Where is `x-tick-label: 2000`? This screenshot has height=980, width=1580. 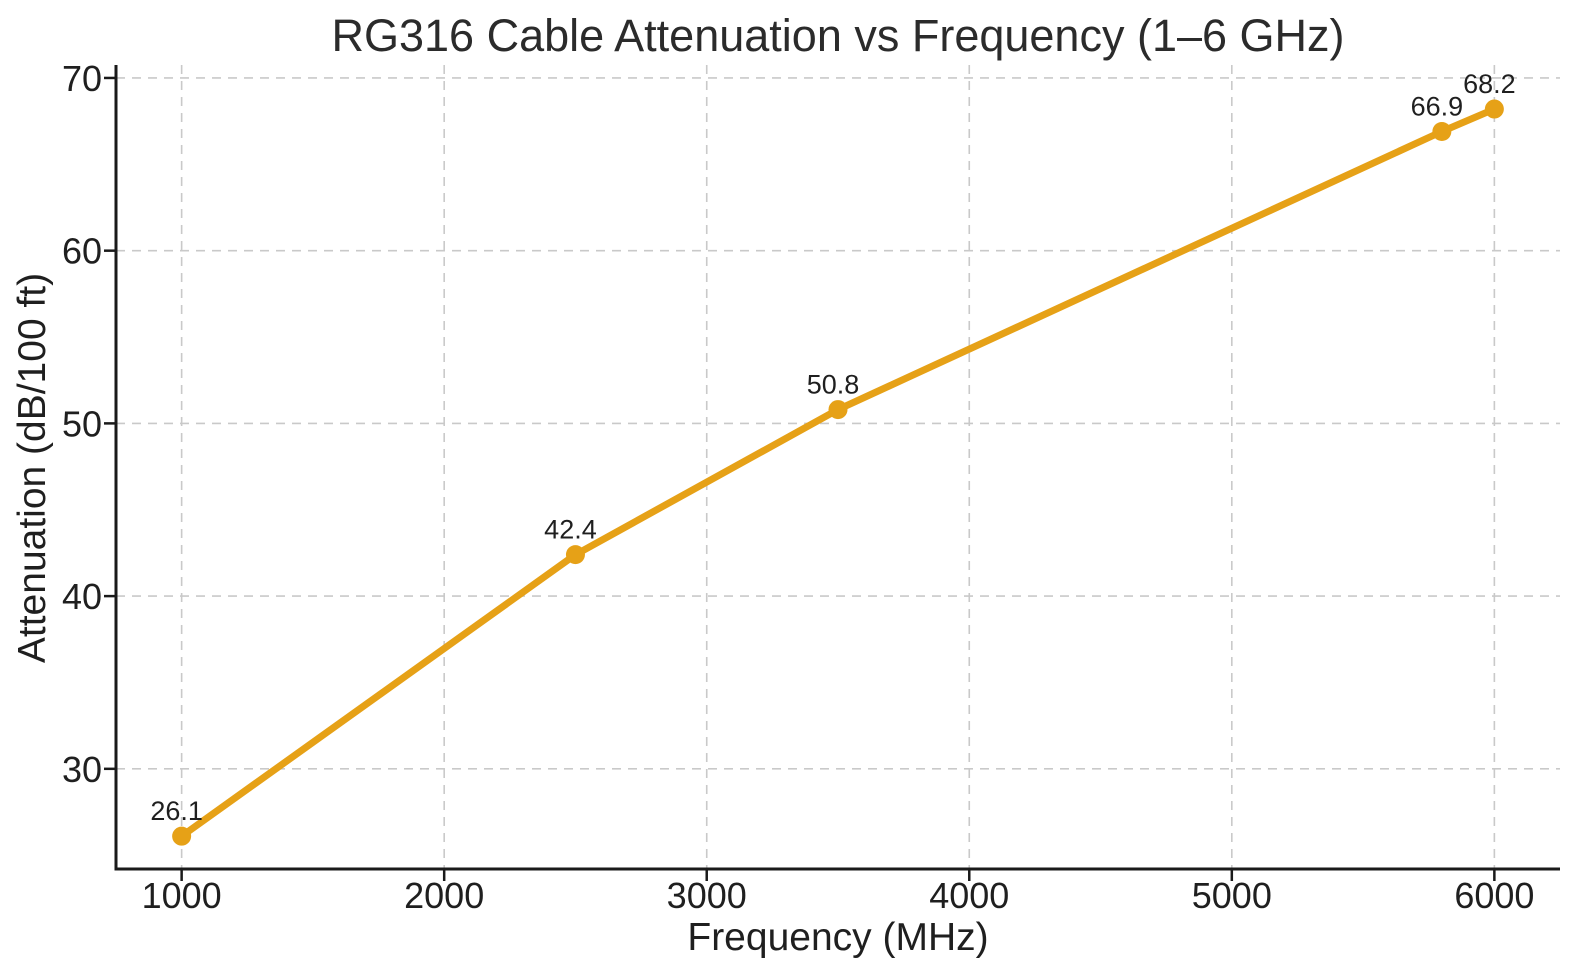
x-tick-label: 2000 is located at coordinates (444, 895).